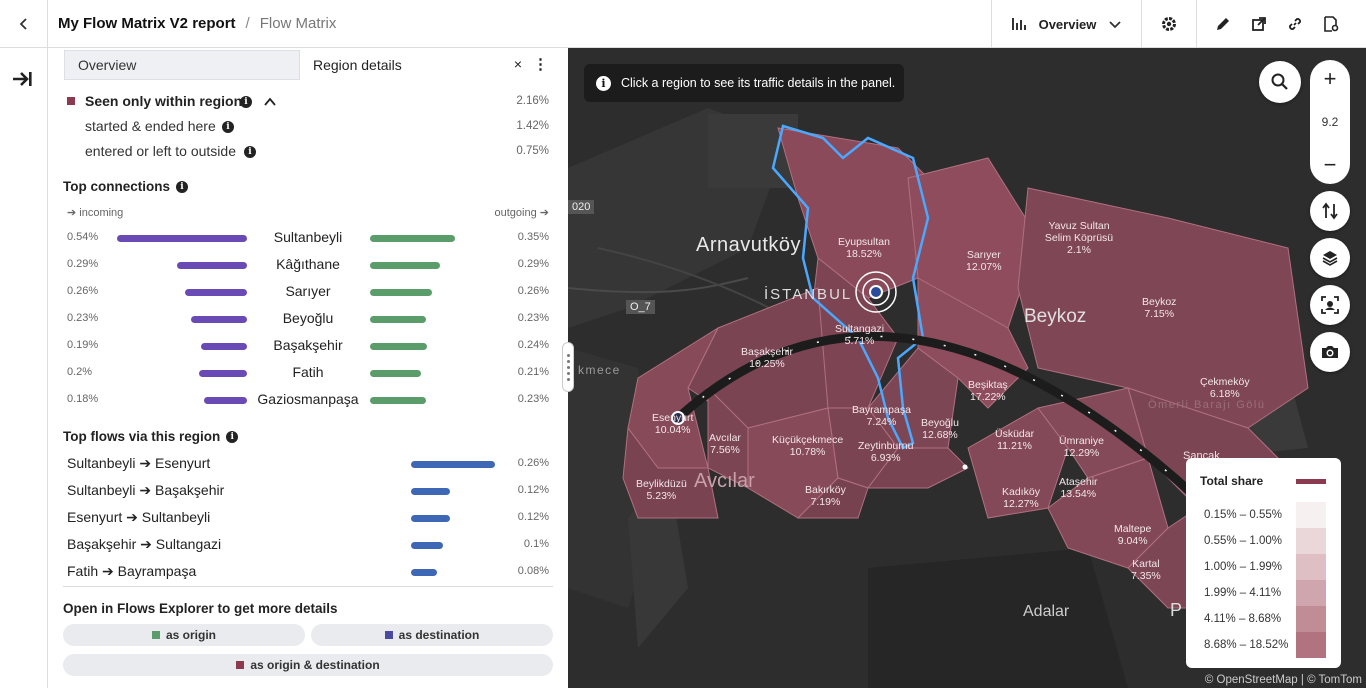  I want to click on flow-row: Esenyurt ➔ Sultanbeyli 0.12%, so click(308, 518).